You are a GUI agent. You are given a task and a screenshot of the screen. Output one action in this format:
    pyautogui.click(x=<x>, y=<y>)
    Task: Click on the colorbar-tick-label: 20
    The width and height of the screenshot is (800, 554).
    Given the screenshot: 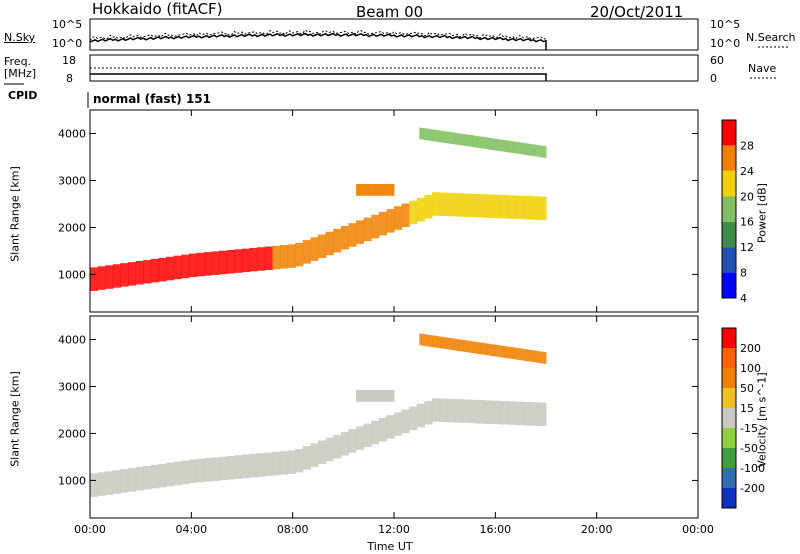 What is the action you would take?
    pyautogui.click(x=747, y=196)
    